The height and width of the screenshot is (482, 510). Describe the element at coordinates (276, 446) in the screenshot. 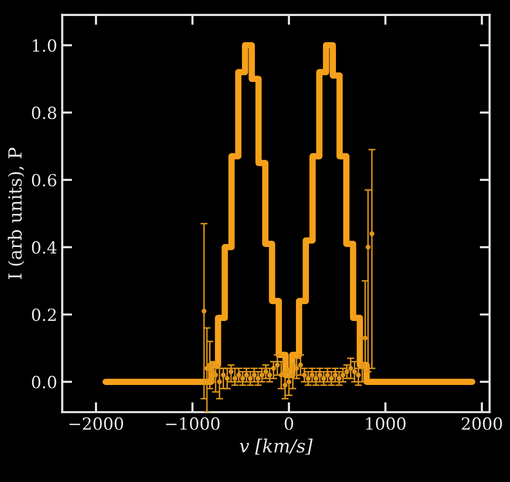

I see `x-axis-title: v [km/s]` at that location.